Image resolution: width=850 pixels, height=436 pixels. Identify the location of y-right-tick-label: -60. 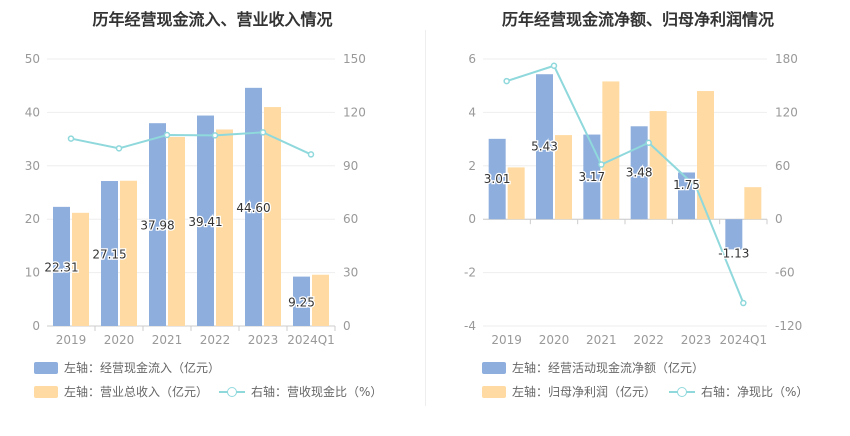
(785, 273).